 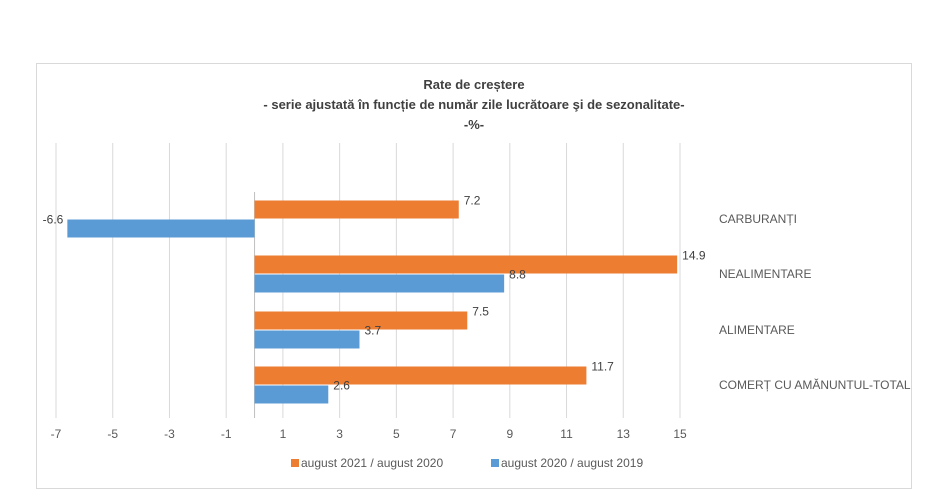 What do you see at coordinates (283, 434) in the screenshot?
I see `x-tick-label: 1` at bounding box center [283, 434].